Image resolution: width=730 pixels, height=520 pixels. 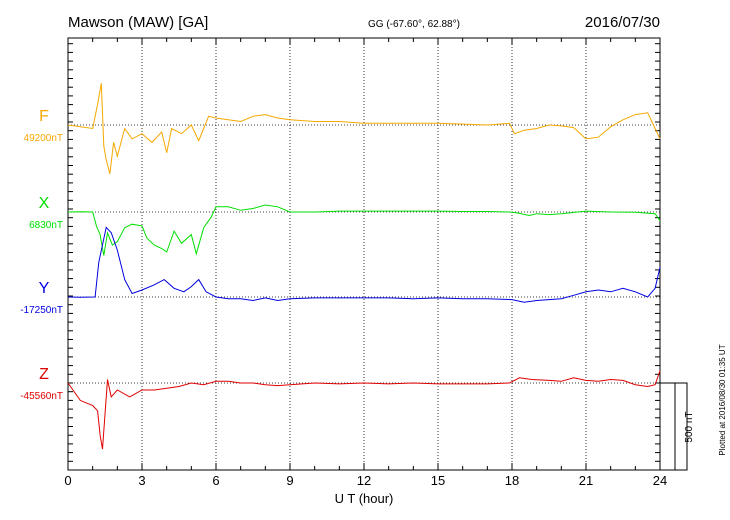 I want to click on scale-bar-label: 500 nT, so click(x=689, y=426).